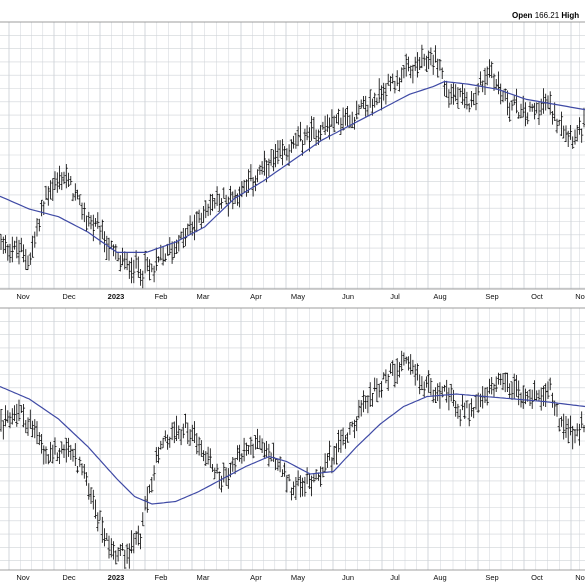  Describe the element at coordinates (491, 296) in the screenshot. I see `x-tick-label: Sep` at that location.